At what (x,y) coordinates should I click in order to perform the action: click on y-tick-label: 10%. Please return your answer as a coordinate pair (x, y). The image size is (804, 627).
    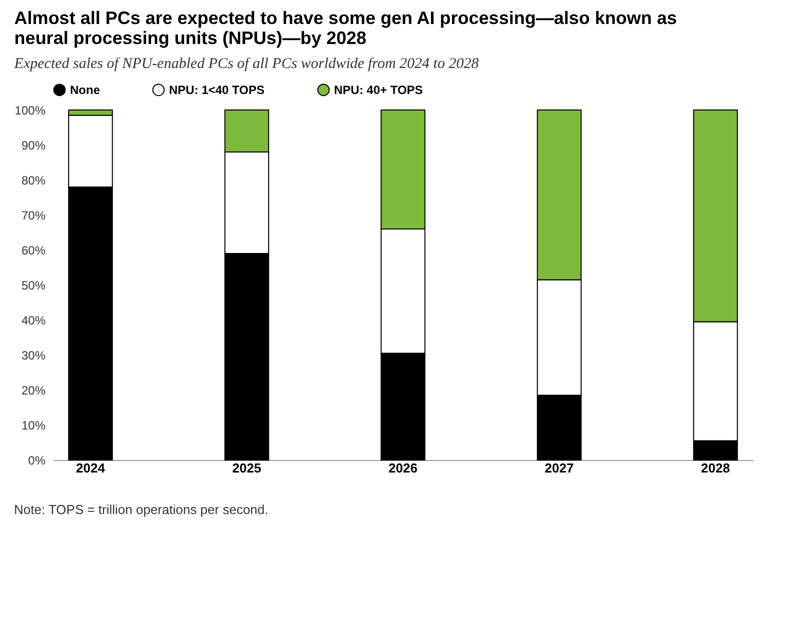
    Looking at the image, I should click on (33, 425).